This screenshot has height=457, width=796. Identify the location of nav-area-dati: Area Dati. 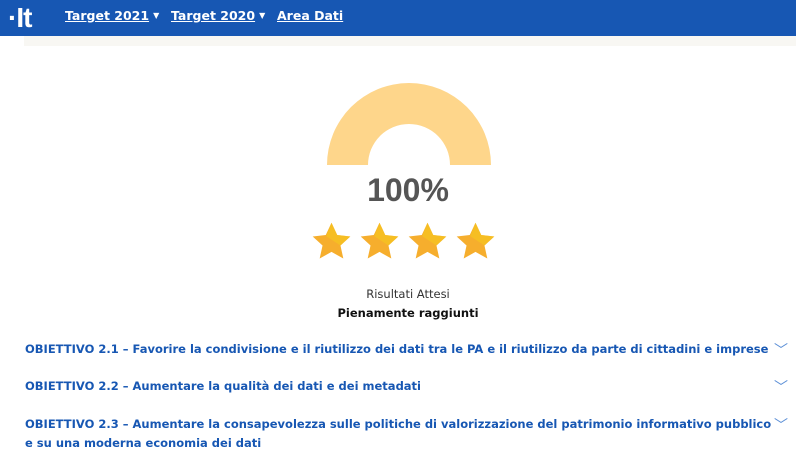
(310, 15).